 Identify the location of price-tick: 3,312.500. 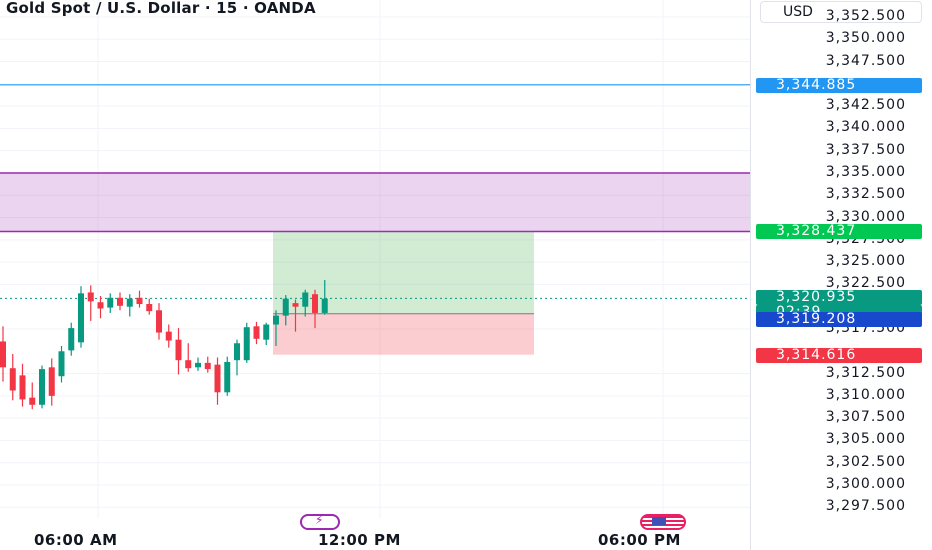
(865, 372).